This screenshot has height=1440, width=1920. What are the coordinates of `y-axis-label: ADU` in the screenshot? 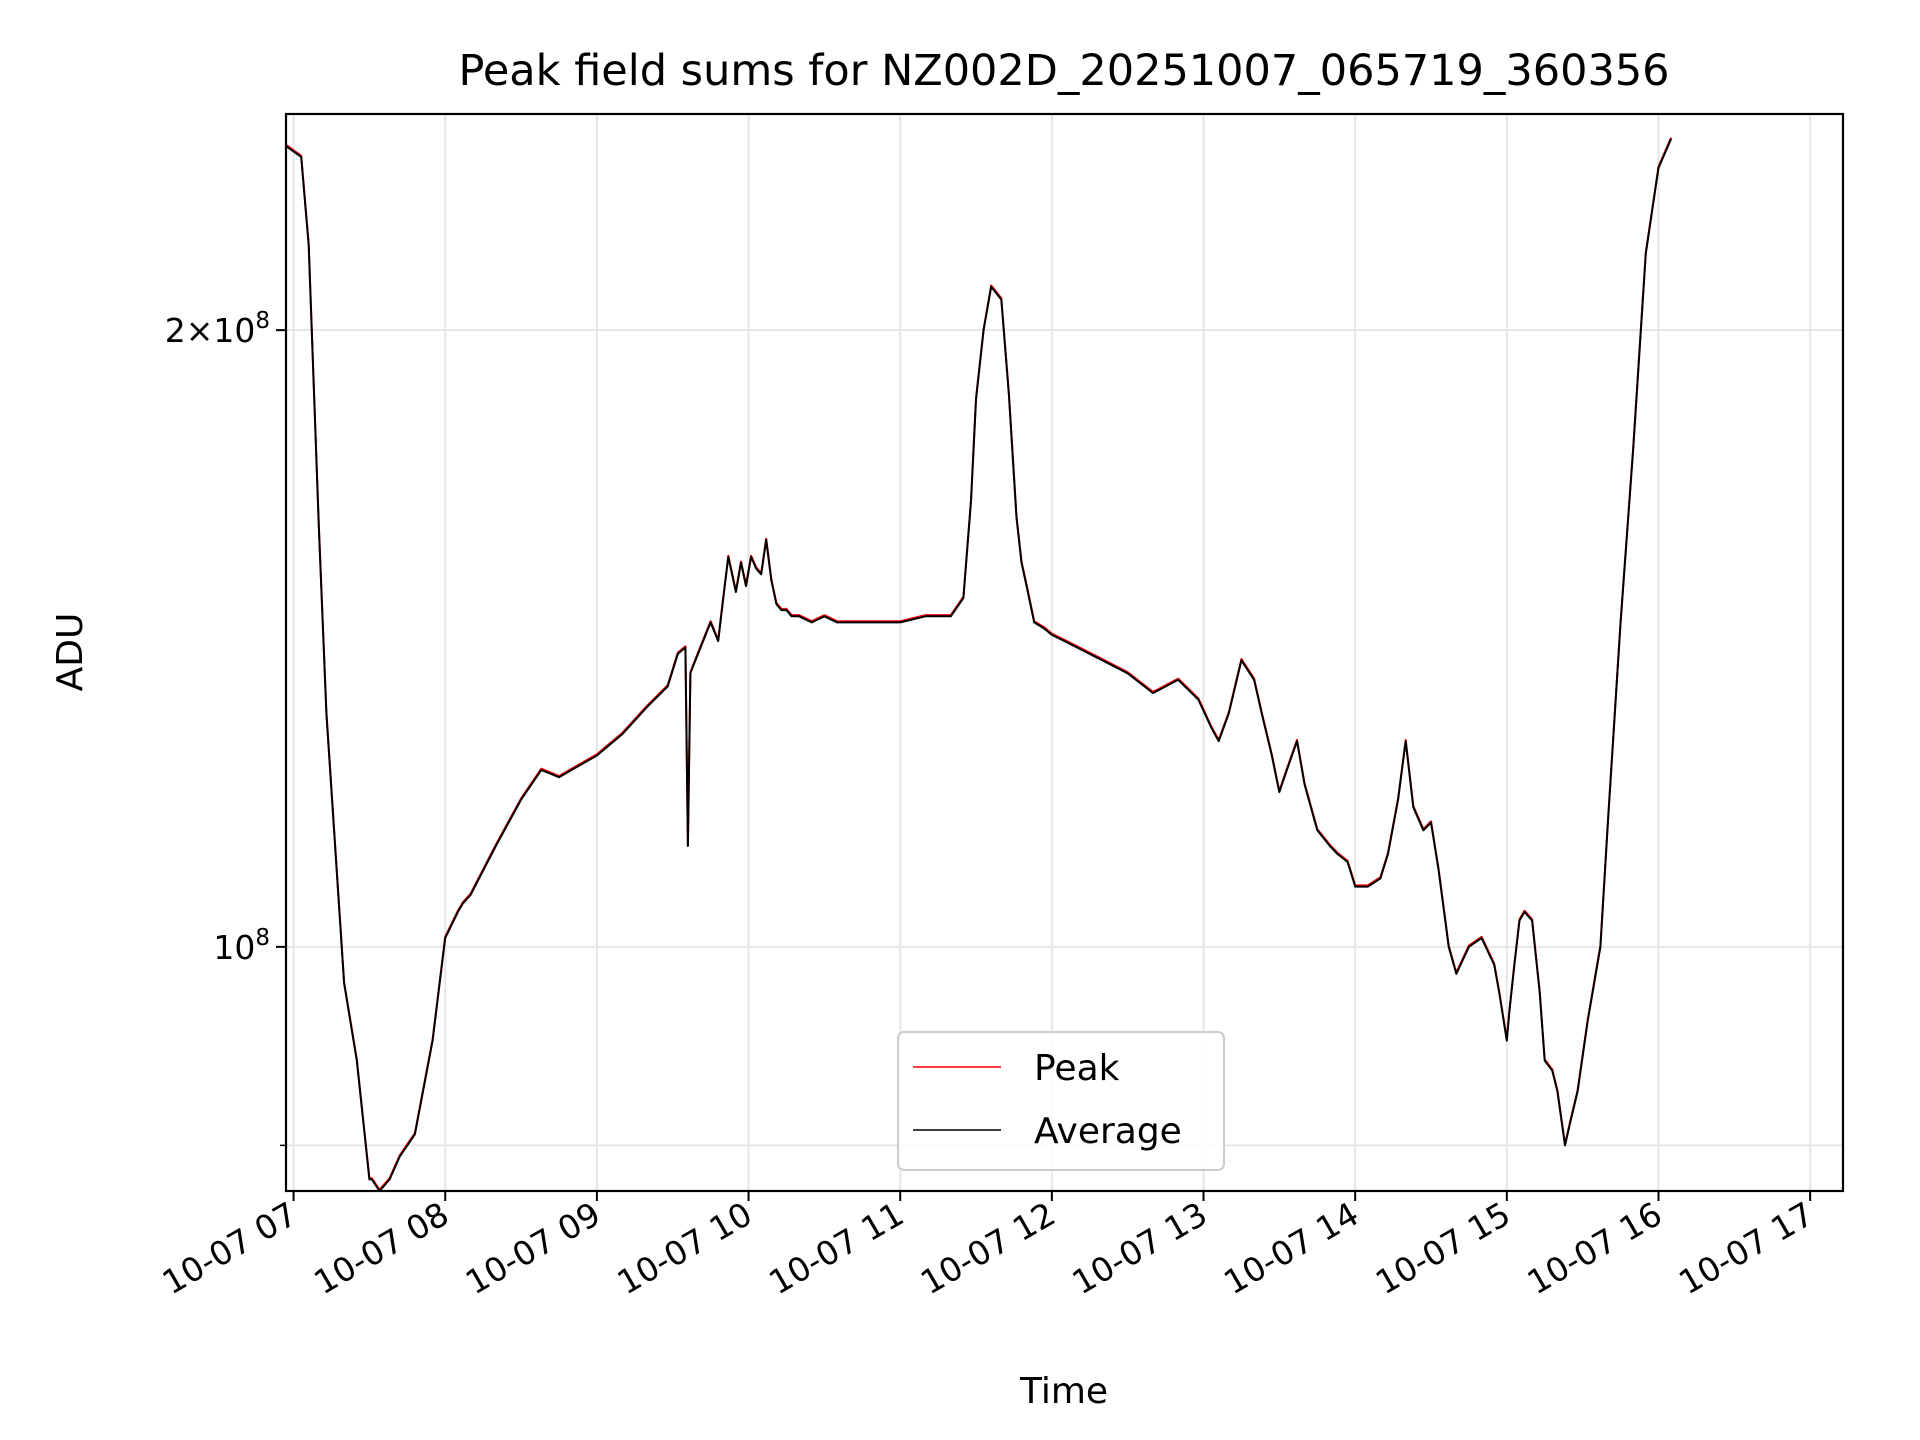 It's located at (70, 652).